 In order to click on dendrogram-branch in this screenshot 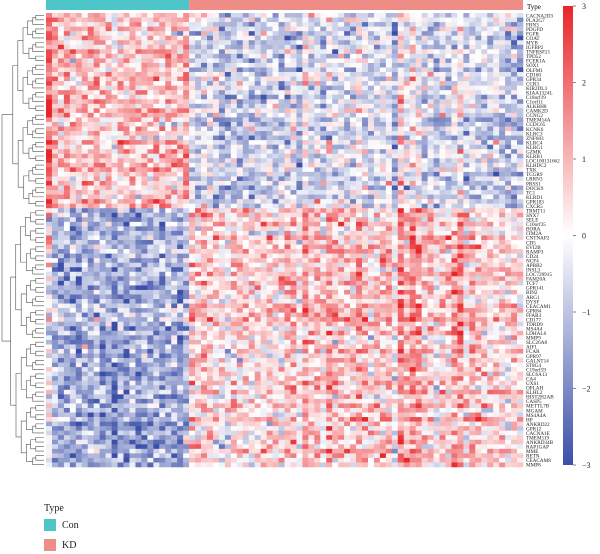, I will do `click(39, 281)`.